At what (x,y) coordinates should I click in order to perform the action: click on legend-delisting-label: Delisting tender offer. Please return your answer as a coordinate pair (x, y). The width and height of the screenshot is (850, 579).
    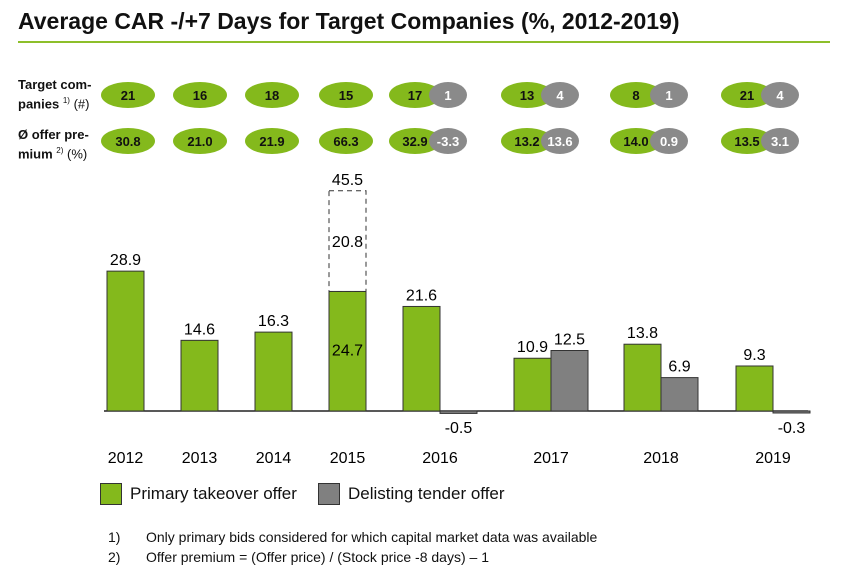
    Looking at the image, I should click on (426, 493).